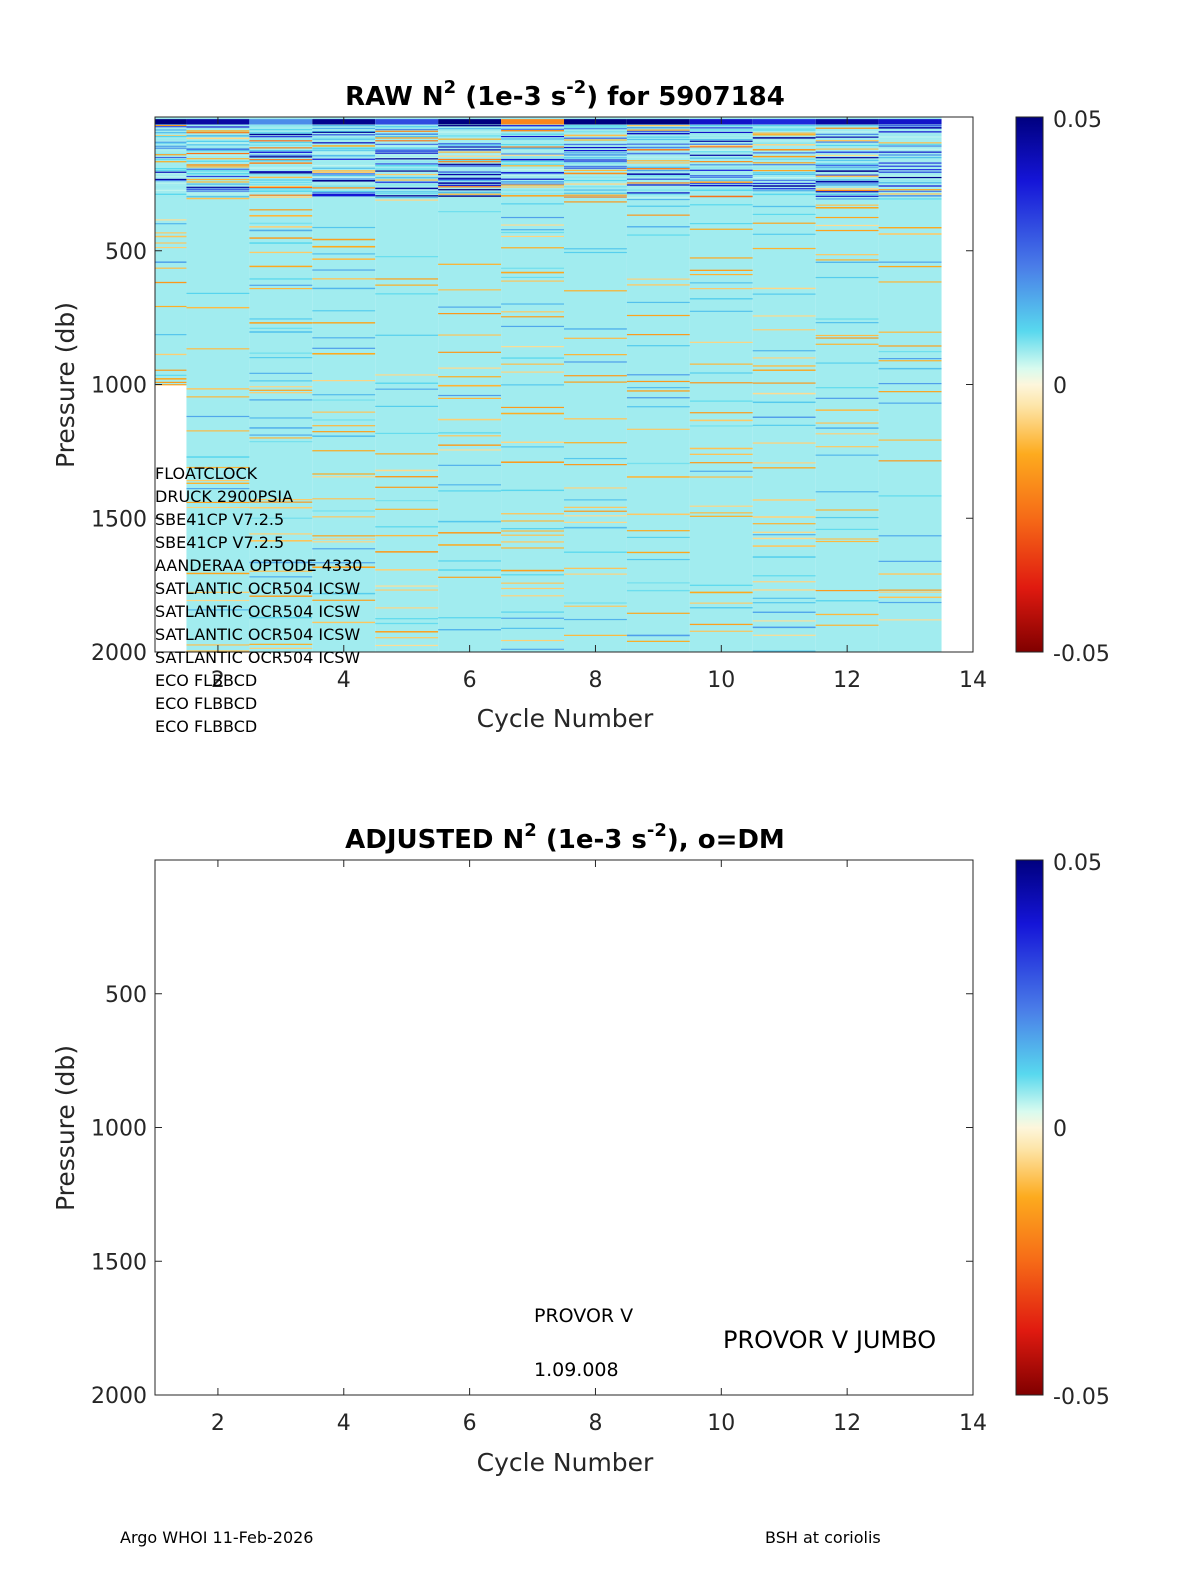 This screenshot has height=1575, width=1200. What do you see at coordinates (470, 1423) in the screenshot?
I see `adjusted-xtick-label: 6` at bounding box center [470, 1423].